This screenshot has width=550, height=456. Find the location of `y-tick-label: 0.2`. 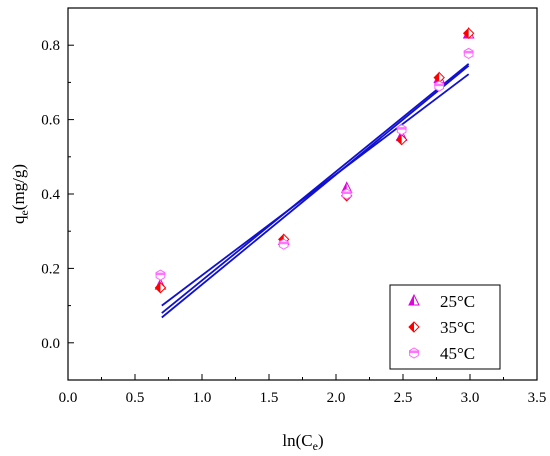

y-tick-label: 0.2 is located at coordinates (50, 269).